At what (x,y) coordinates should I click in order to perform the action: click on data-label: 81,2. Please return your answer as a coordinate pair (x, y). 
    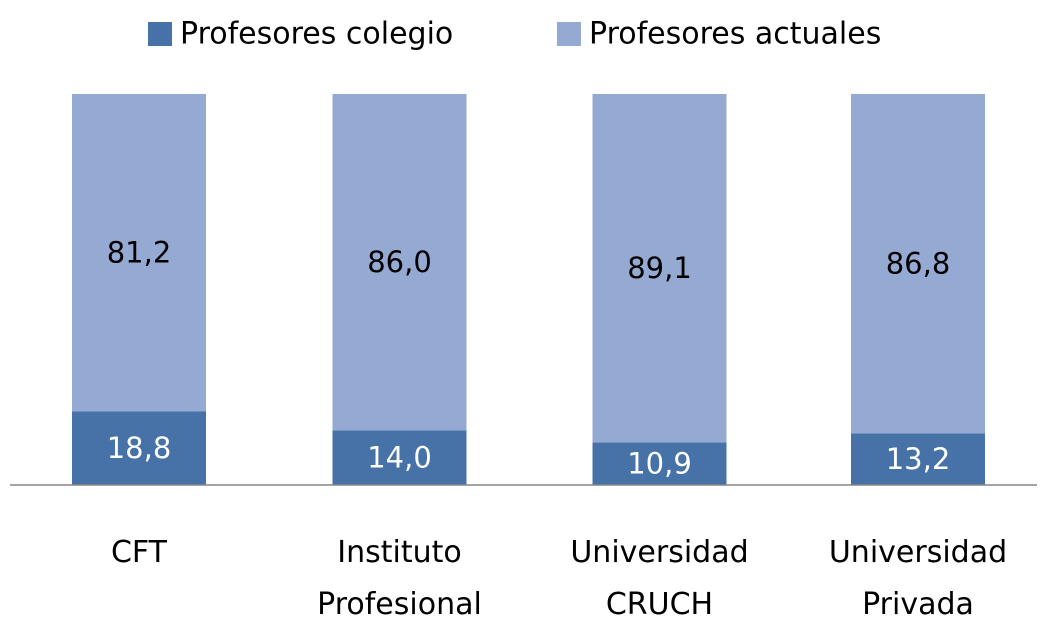
    Looking at the image, I should click on (139, 253).